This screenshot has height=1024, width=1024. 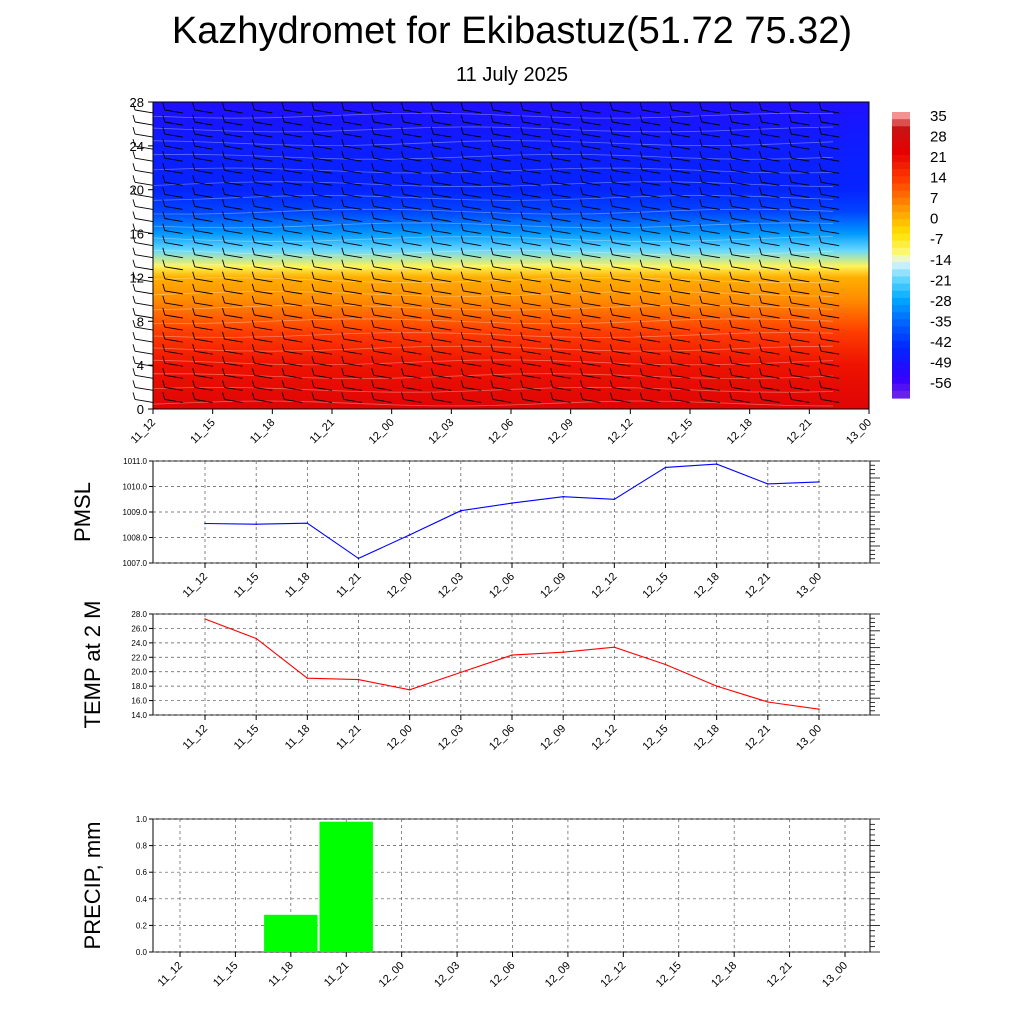 What do you see at coordinates (247, 738) in the screenshot?
I see `temp-x-tick-label: 11_15` at bounding box center [247, 738].